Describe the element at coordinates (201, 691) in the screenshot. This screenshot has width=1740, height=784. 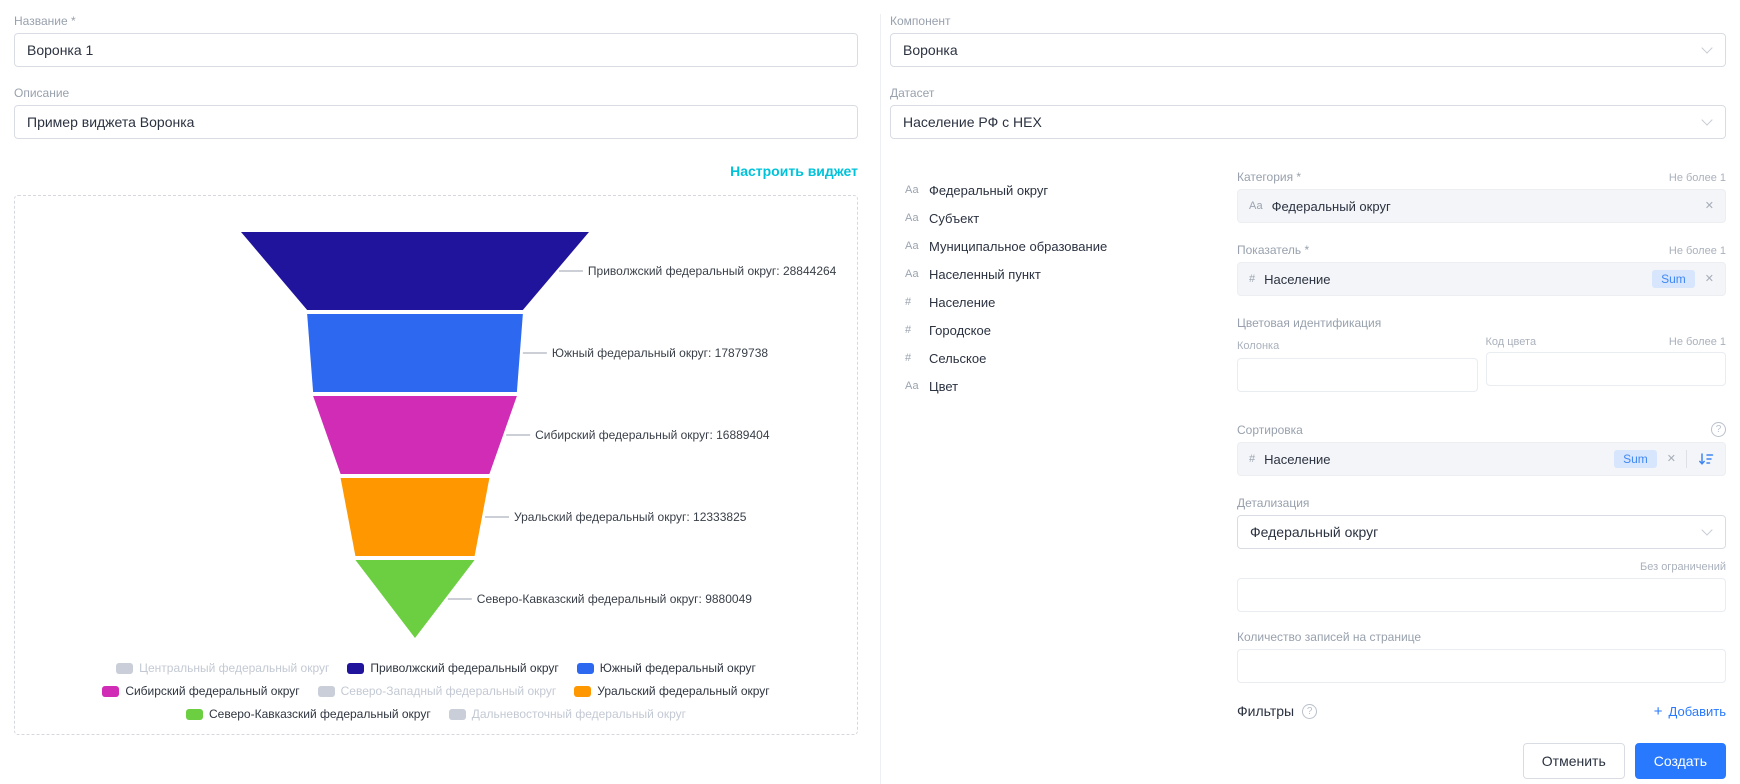
I see `legend-item: Сибирский федеральный округ` at that location.